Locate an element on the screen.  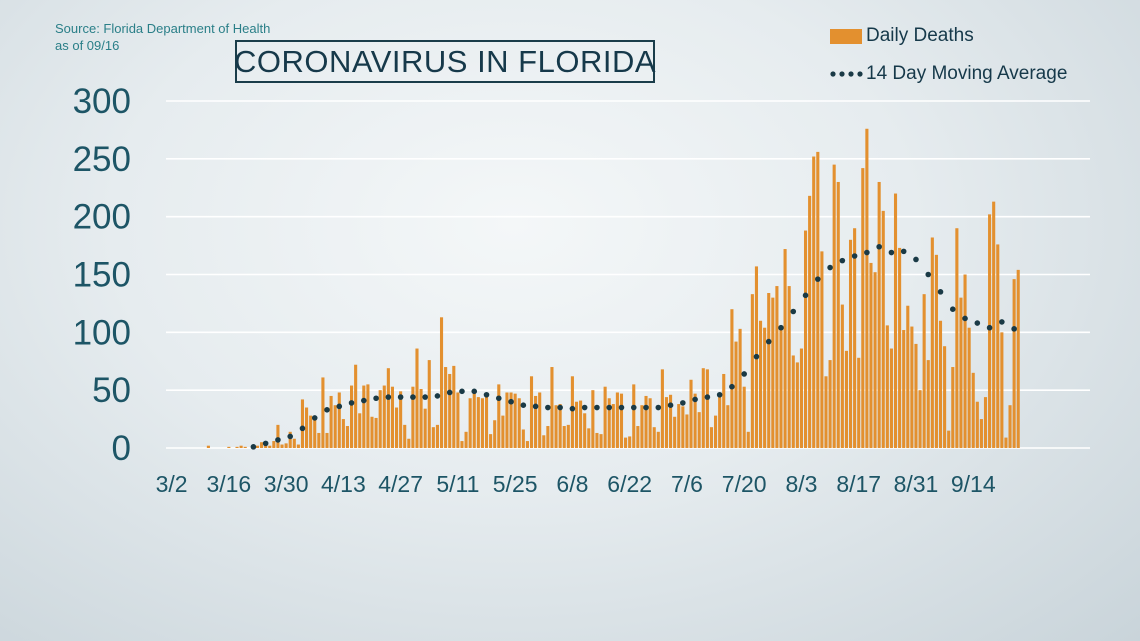
legend: Daily Deaths 14 Day Moving Average is located at coordinates (948, 62).